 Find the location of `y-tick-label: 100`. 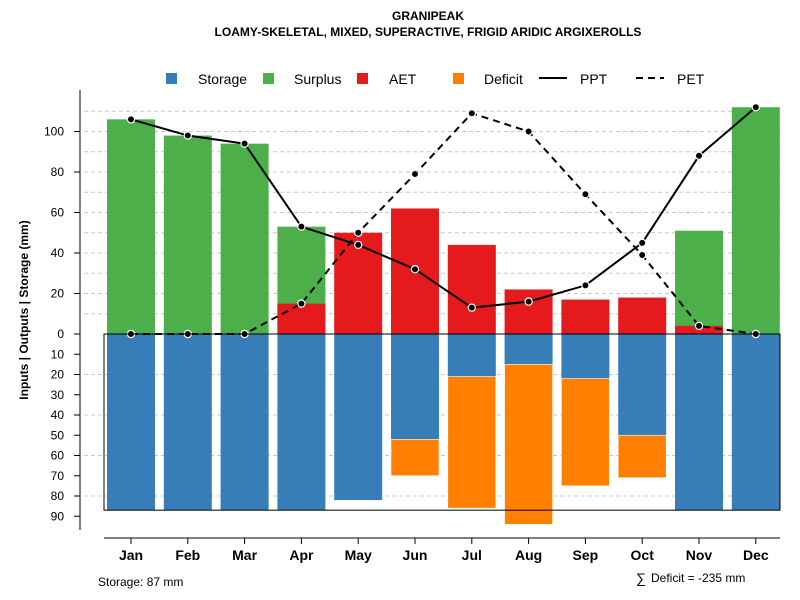

y-tick-label: 100 is located at coordinates (54, 132).